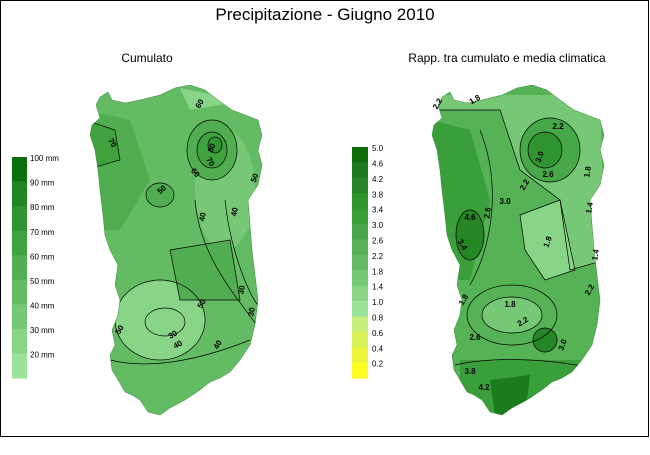 Image resolution: width=650 pixels, height=455 pixels. Describe the element at coordinates (378, 225) in the screenshot. I see `legend-label: 3.0` at that location.